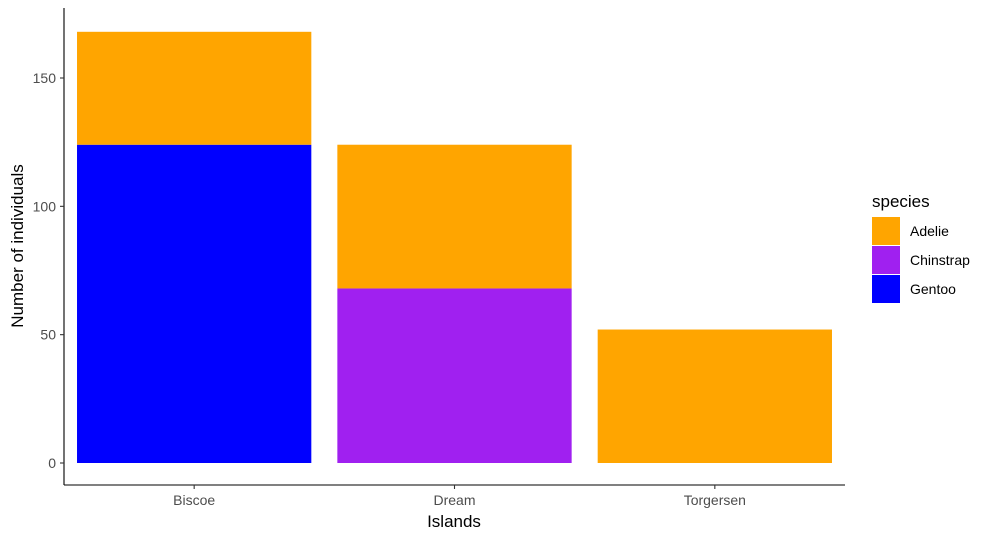 This screenshot has height=540, width=992. I want to click on x-tick-label-biscoe: Biscoe, so click(194, 500).